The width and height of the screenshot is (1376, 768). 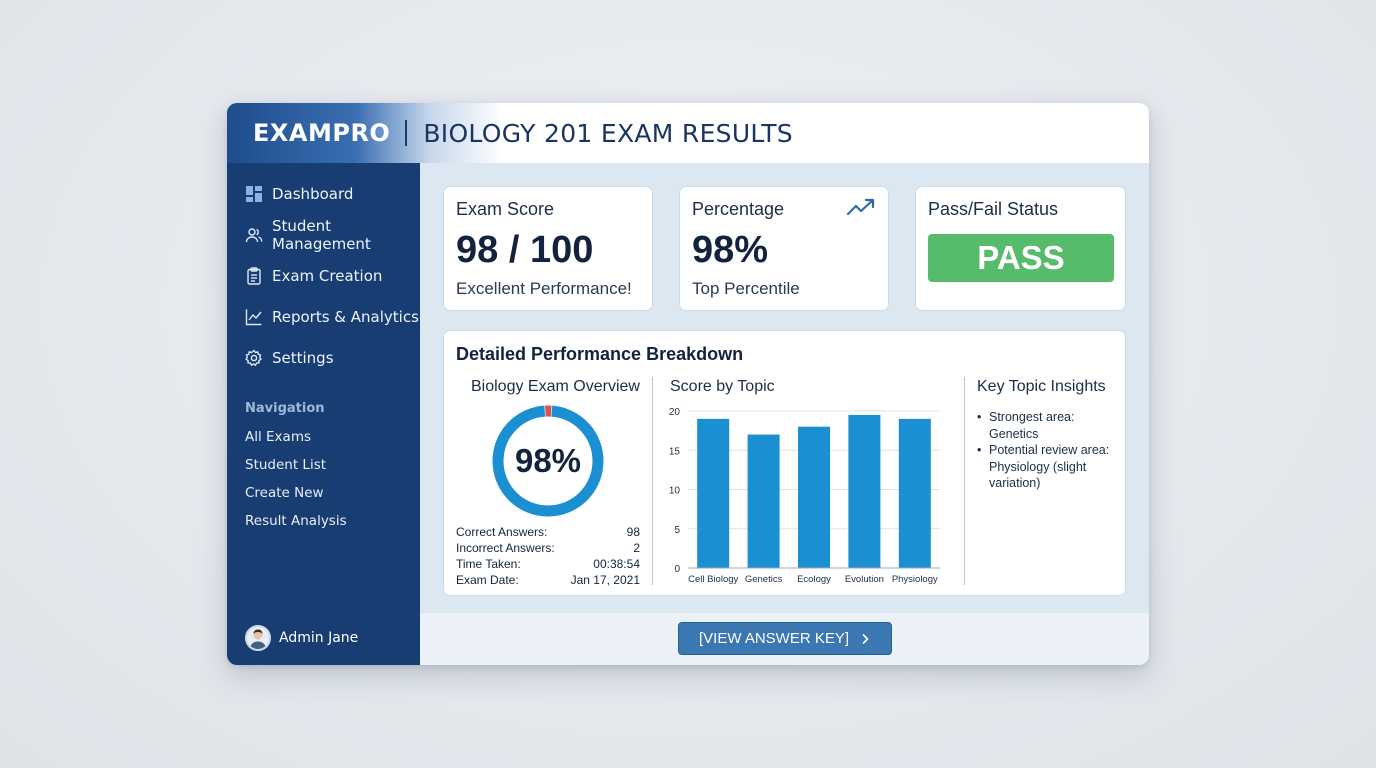 What do you see at coordinates (254, 276) in the screenshot?
I see `clipboard-icon` at bounding box center [254, 276].